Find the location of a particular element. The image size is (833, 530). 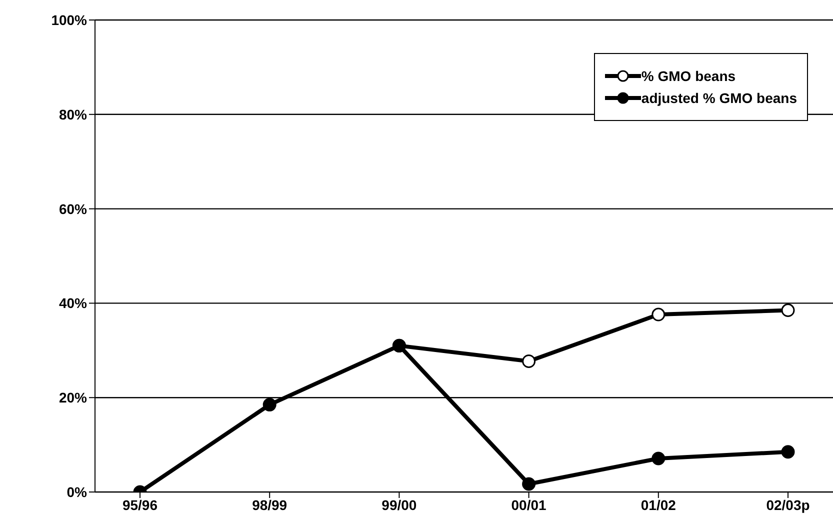

x-tick-label: 00/01 is located at coordinates (529, 504).